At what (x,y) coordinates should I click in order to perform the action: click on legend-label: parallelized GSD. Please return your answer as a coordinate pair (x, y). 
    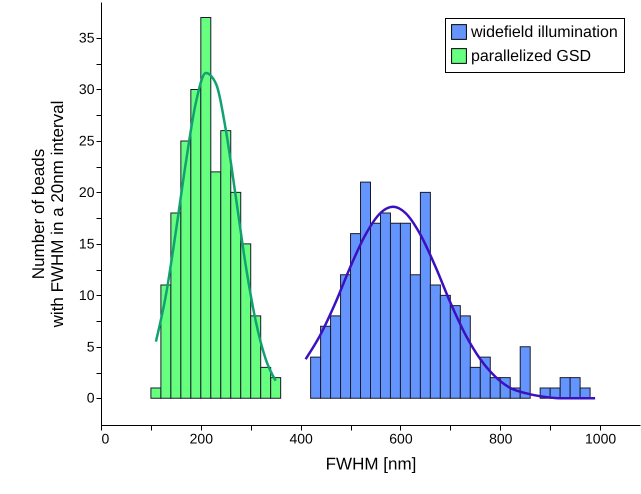
    Looking at the image, I should click on (531, 56).